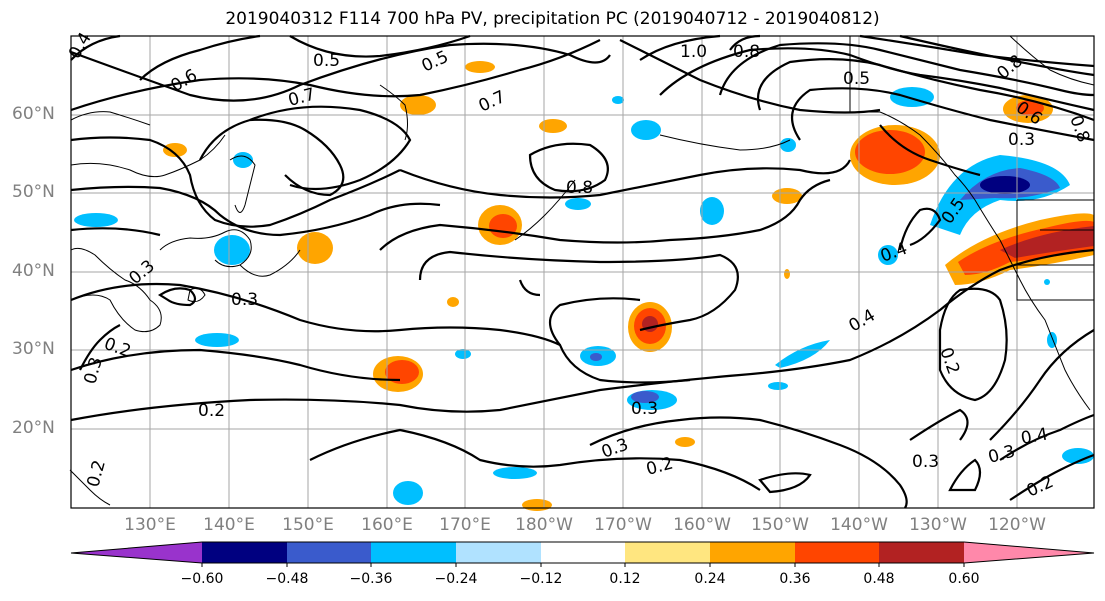 This screenshot has width=1105, height=601. Describe the element at coordinates (795, 579) in the screenshot. I see `colorbar-tick-label: 0.36` at that location.